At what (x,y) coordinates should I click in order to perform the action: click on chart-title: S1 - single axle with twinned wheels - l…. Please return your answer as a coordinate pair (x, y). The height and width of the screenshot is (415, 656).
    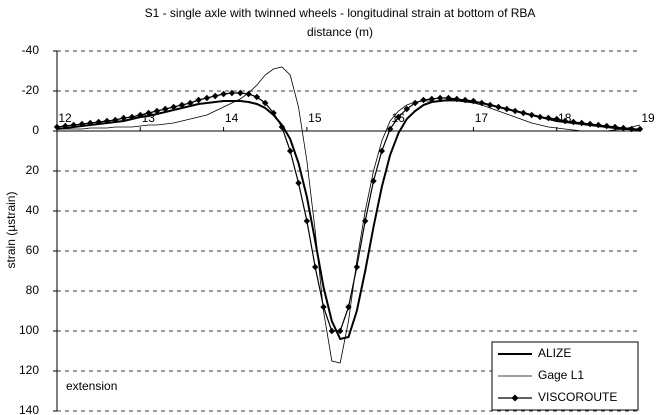
    Looking at the image, I should click on (340, 13).